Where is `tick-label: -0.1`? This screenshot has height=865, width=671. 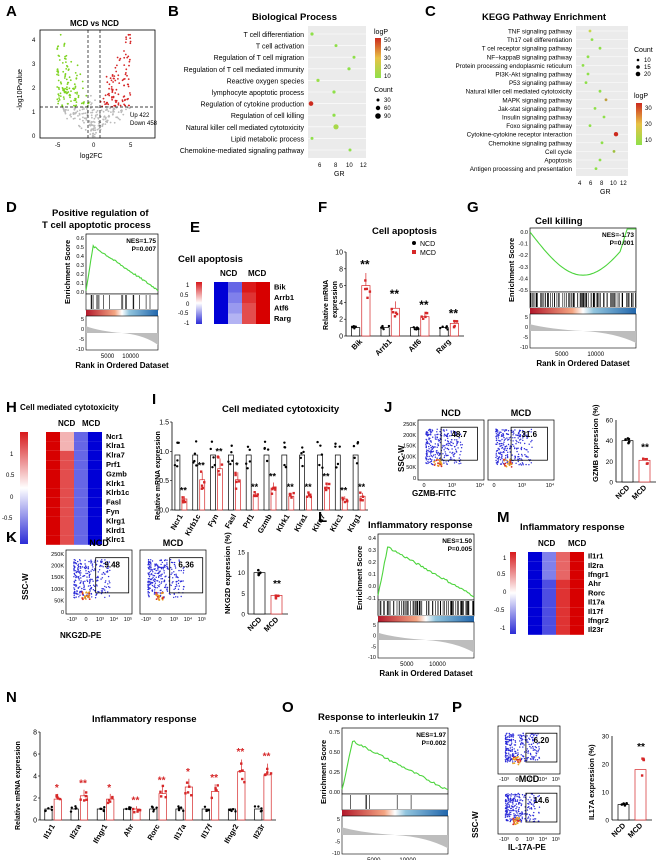 tick-label: -0.1 is located at coordinates (523, 245).